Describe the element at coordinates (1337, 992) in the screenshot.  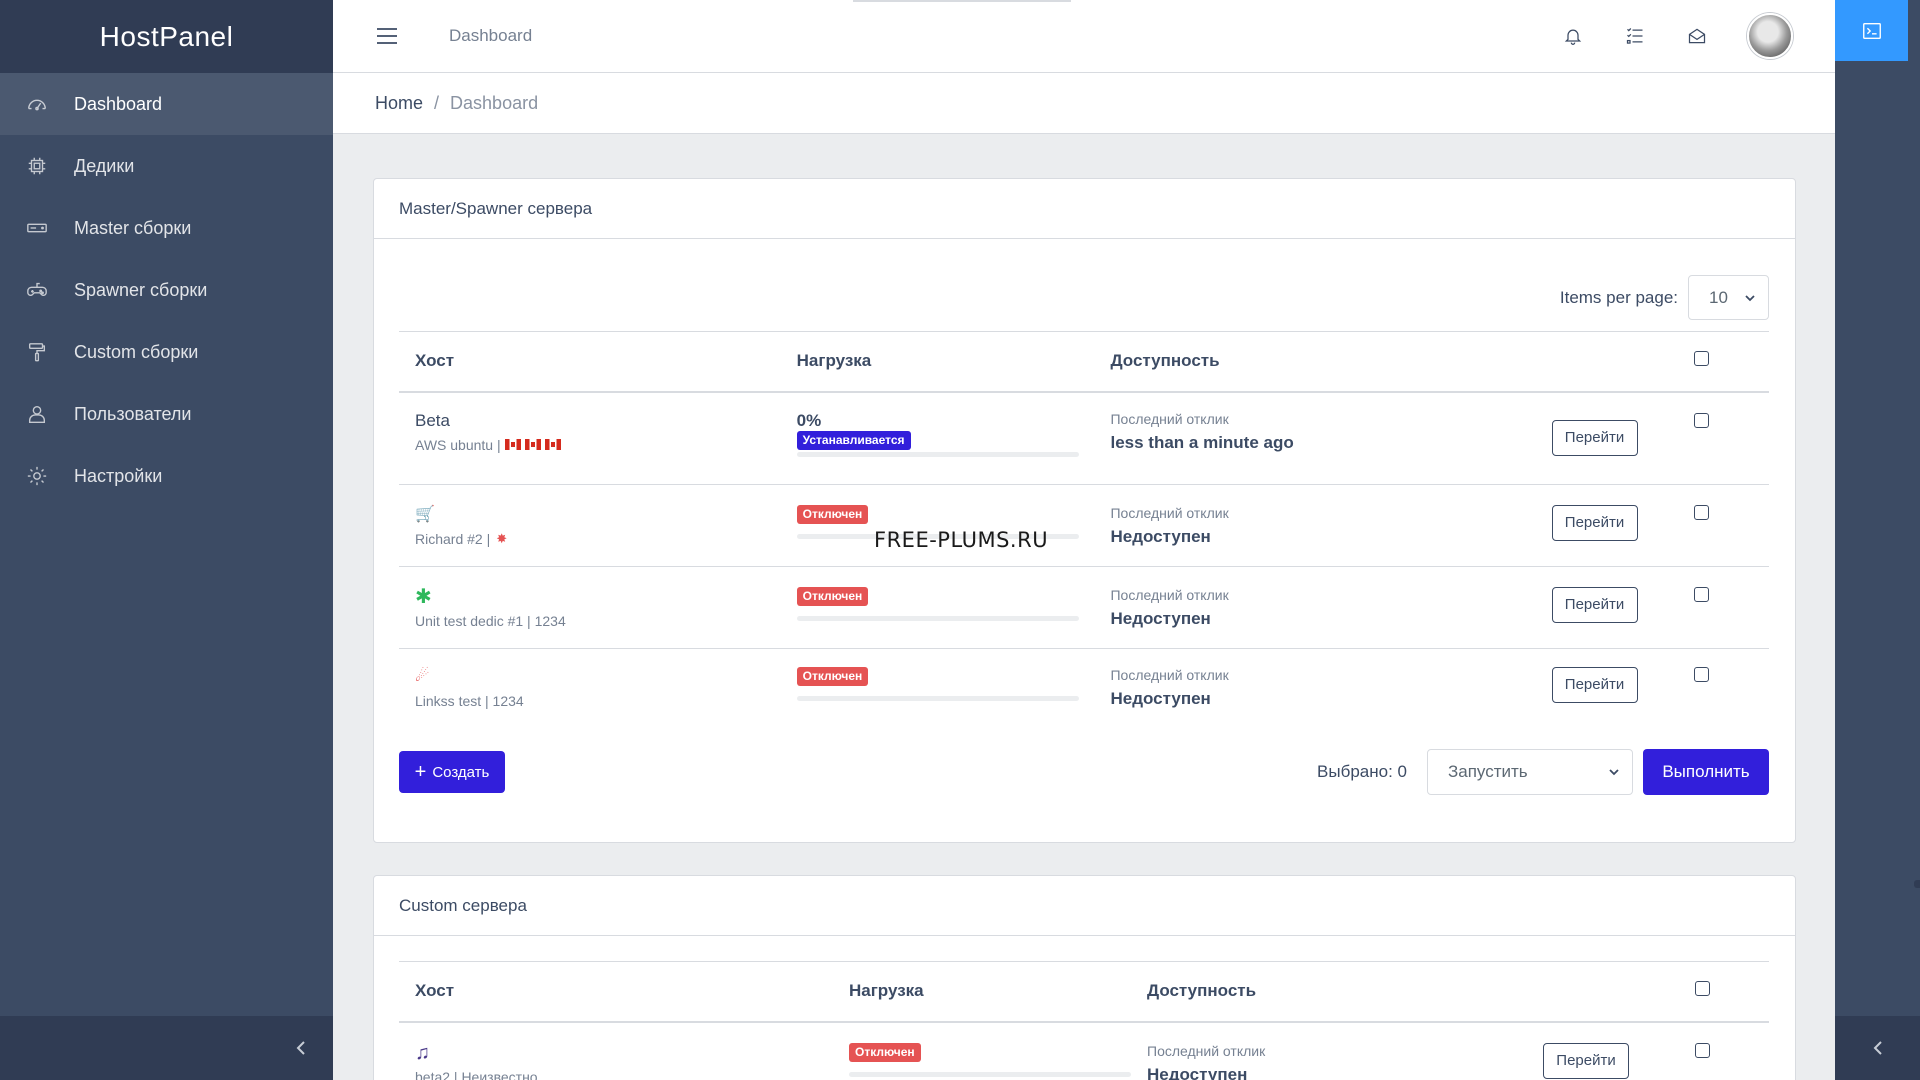
I see `column-availability: Доступность` at that location.